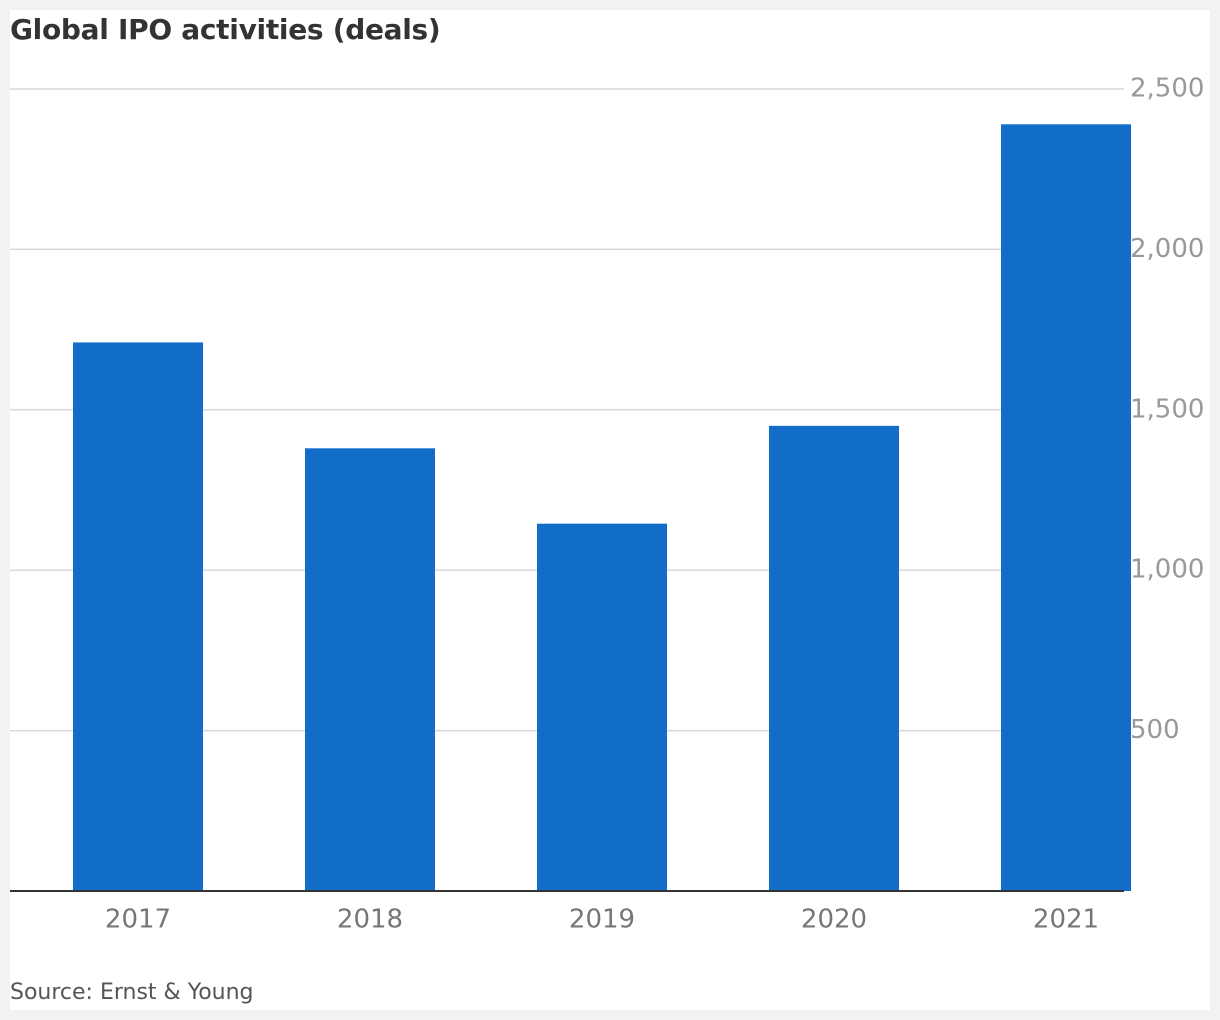 Image resolution: width=1220 pixels, height=1020 pixels. What do you see at coordinates (132, 992) in the screenshot?
I see `source-note: Source: Ernst & Young` at bounding box center [132, 992].